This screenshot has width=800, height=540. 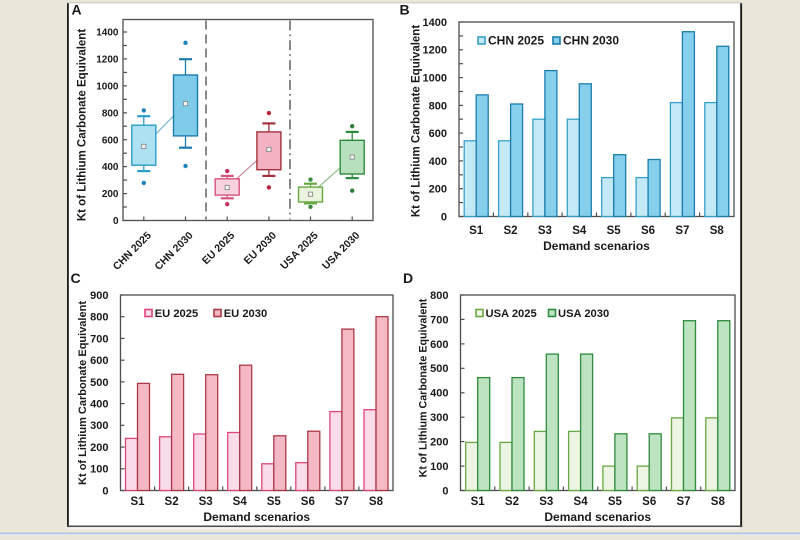 I want to click on svg-text: A, so click(x=77, y=10).